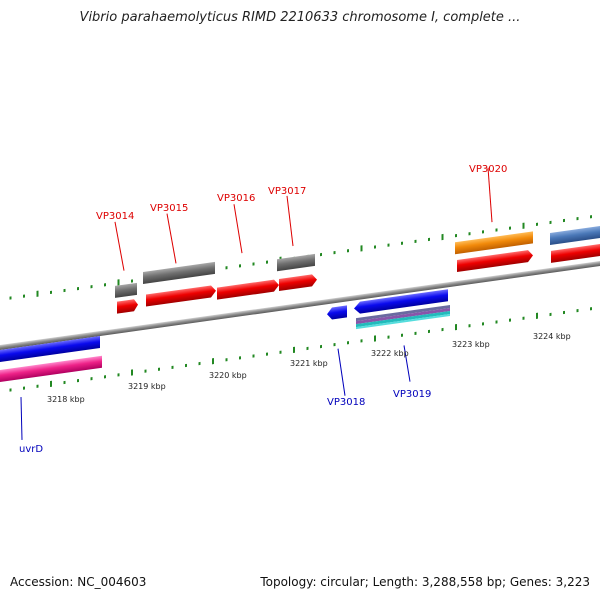 This screenshot has width=600, height=600. What do you see at coordinates (248, 289) in the screenshot?
I see `gene-vp3016-cds` at bounding box center [248, 289].